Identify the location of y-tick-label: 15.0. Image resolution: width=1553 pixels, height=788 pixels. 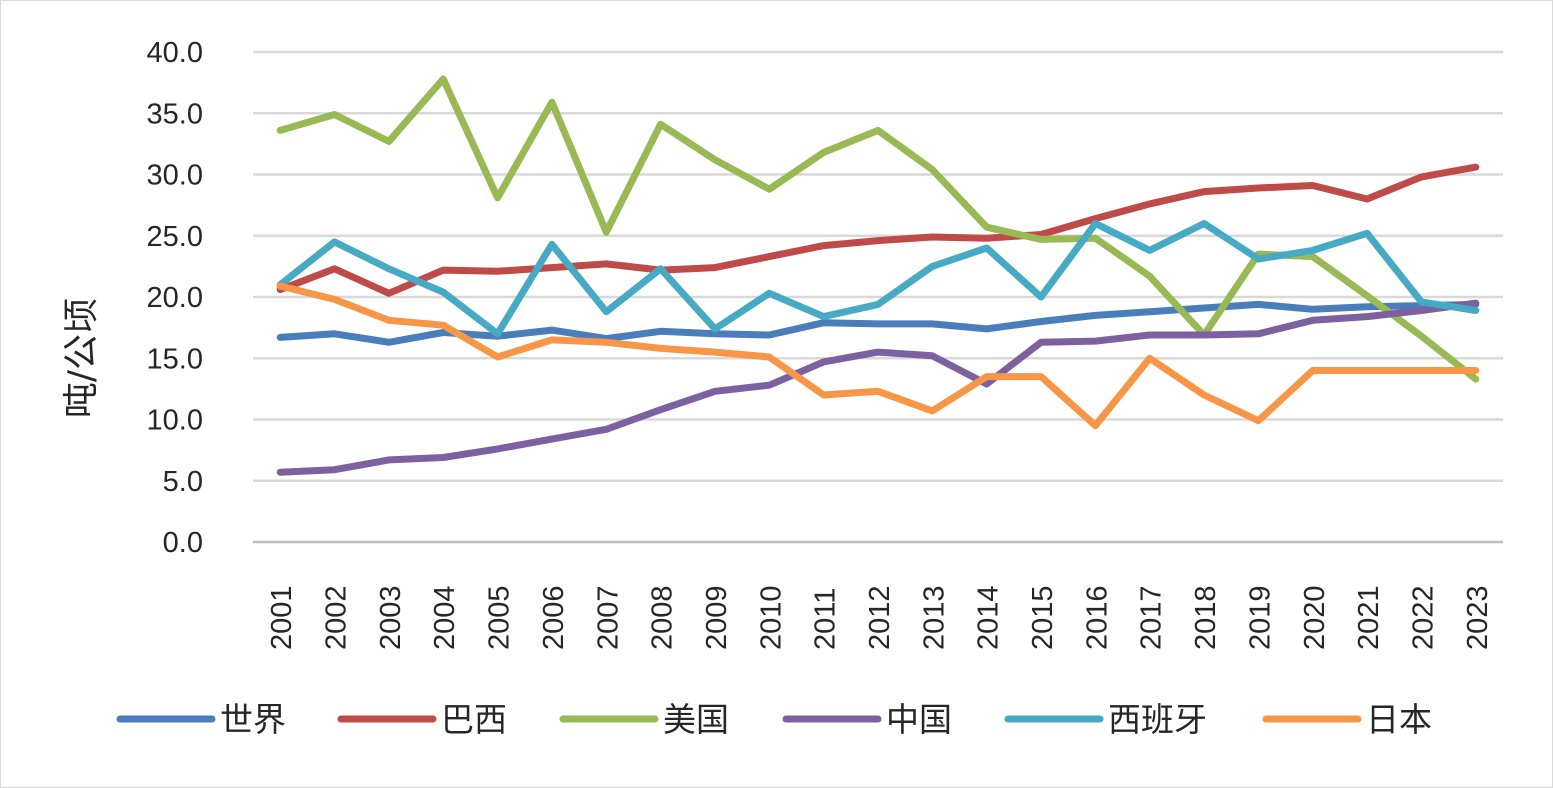
(175, 359).